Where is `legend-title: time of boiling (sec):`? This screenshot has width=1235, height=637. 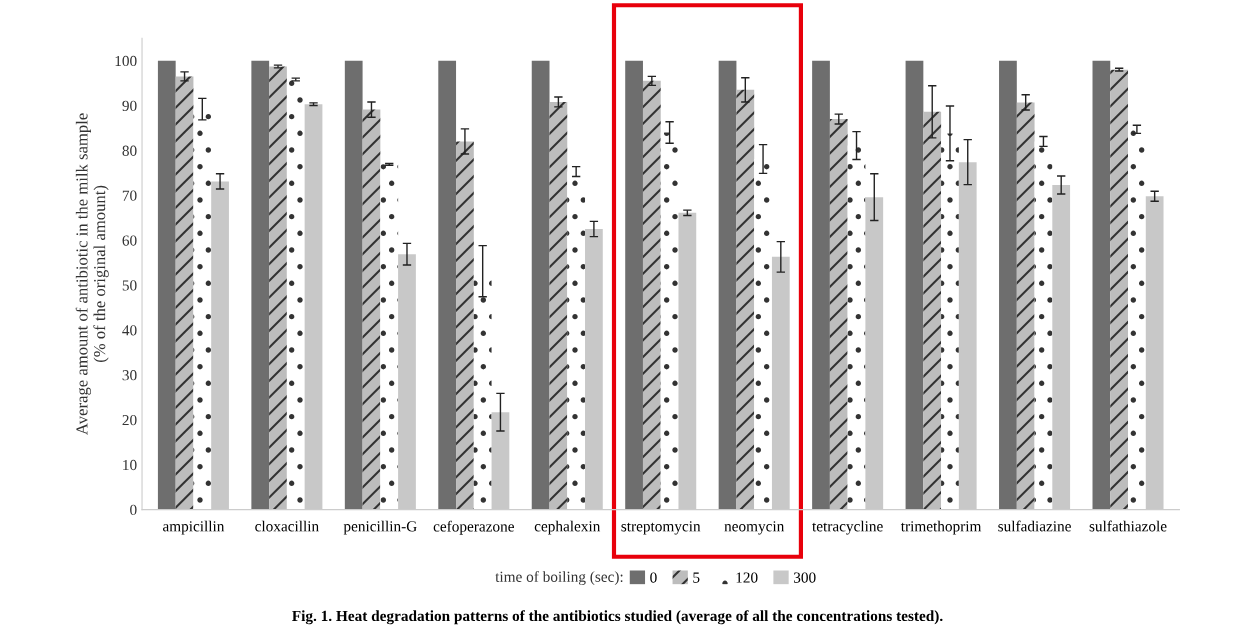
legend-title: time of boiling (sec): is located at coordinates (559, 578).